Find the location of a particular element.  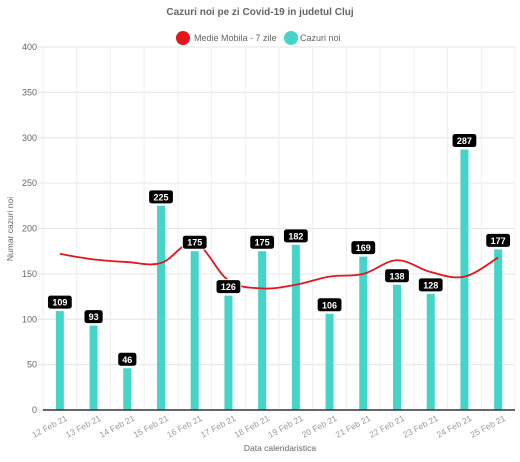

x-tick-label: 19 Feb 21 is located at coordinates (285, 426).